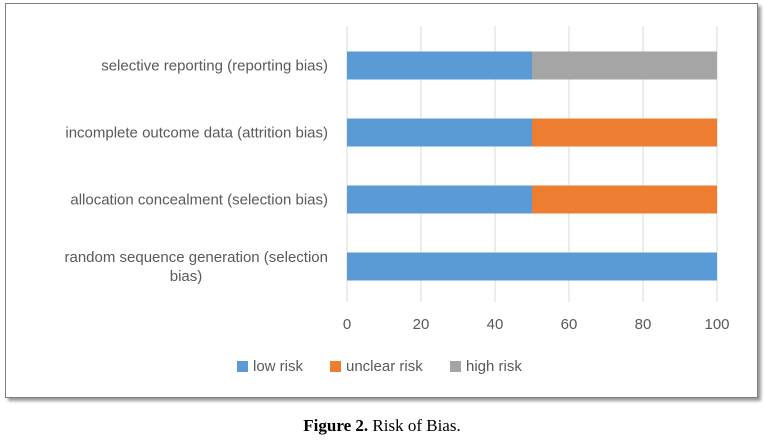 This screenshot has width=764, height=441. I want to click on x-tick-labels: 0 20 40 60 80 100, so click(536, 324).